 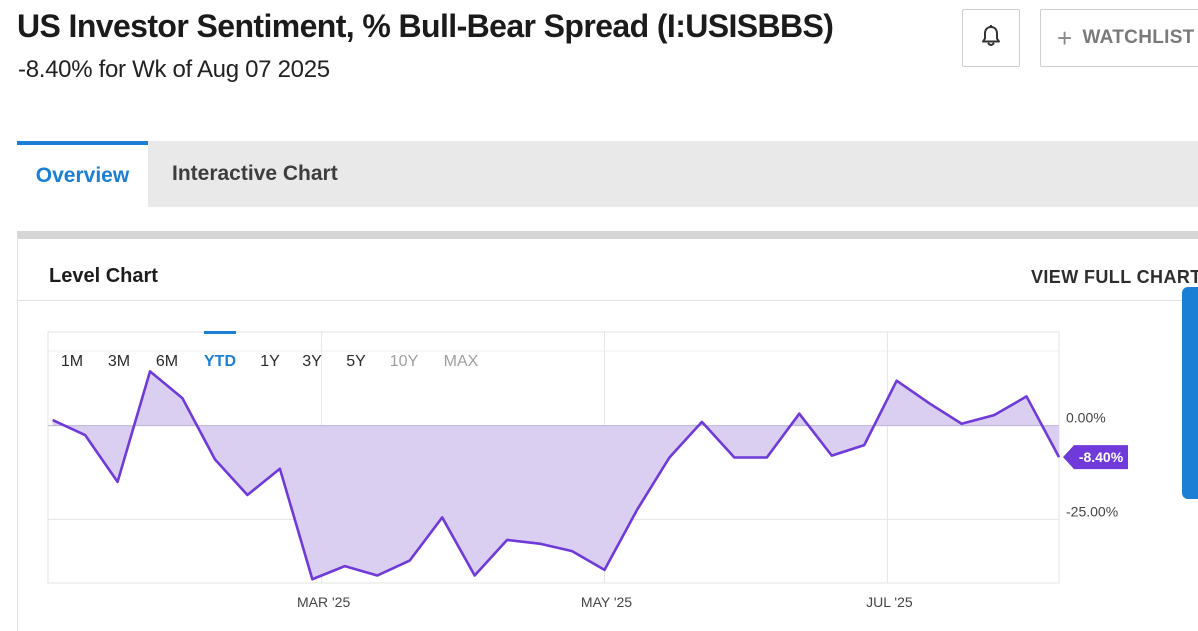 I want to click on range-button-10y: 10Y, so click(x=404, y=361).